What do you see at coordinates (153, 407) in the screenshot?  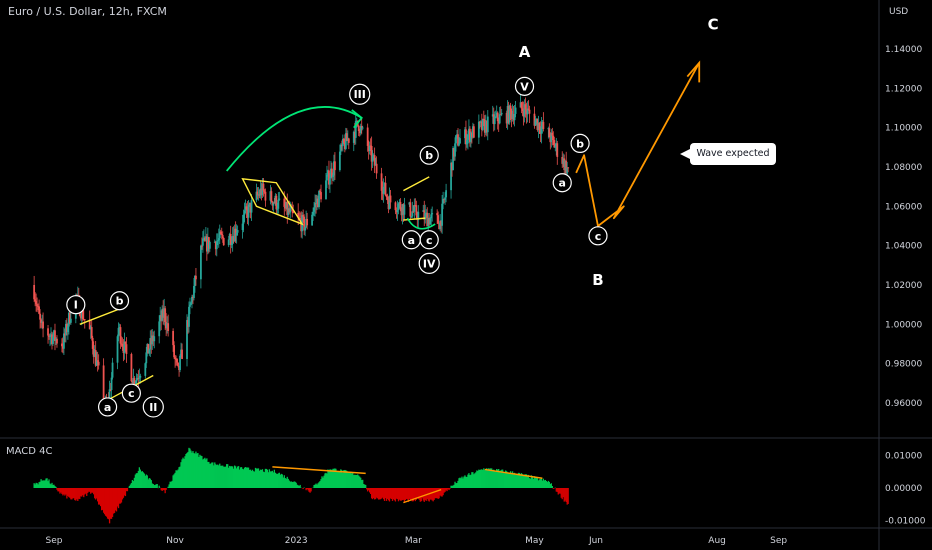 I see `wave-label: II` at bounding box center [153, 407].